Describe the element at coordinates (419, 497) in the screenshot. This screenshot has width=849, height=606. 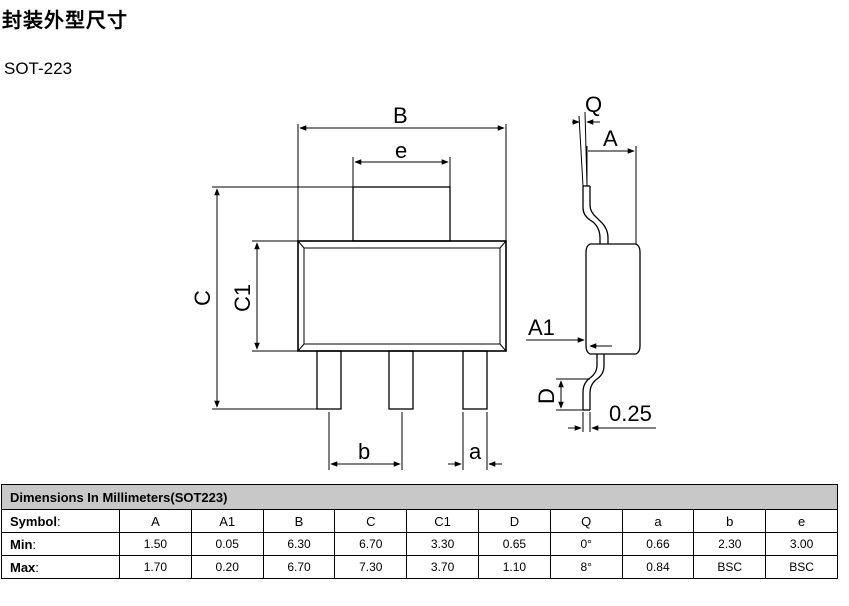
I see `table-caption: Dimensions In Millimeters(SOT223)` at that location.